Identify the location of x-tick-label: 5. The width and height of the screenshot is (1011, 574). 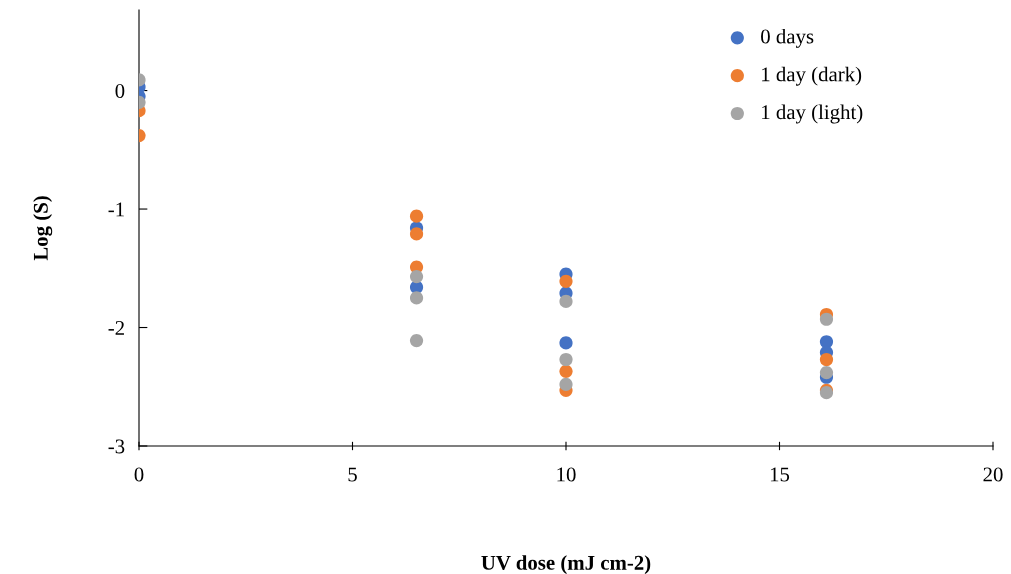
(352, 474).